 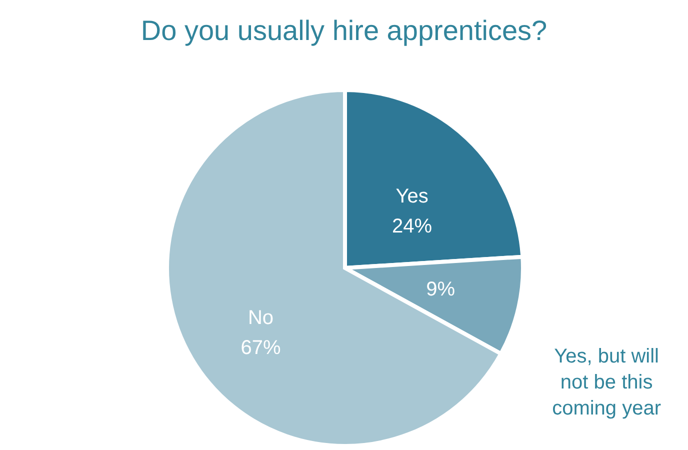 I want to click on slice-label: Yes, but will not be this coming year, so click(x=607, y=382).